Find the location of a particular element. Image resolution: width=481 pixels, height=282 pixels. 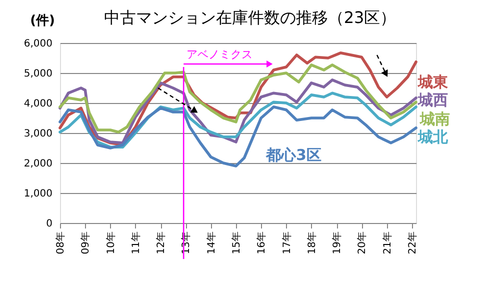

x-tick-label: 22年 is located at coordinates (412, 243).